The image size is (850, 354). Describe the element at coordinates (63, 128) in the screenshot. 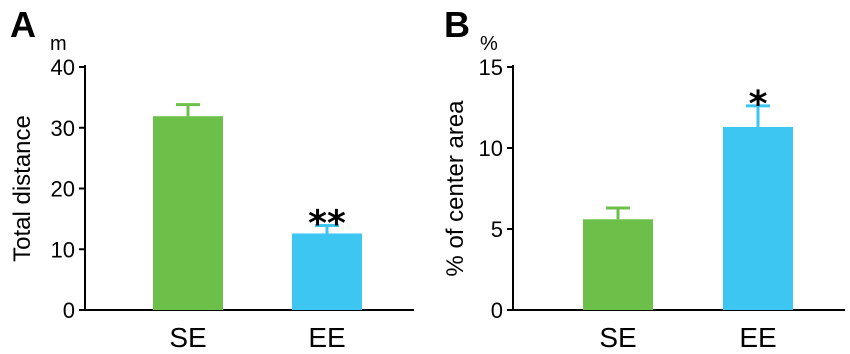

I see `y-tick-label: 30` at that location.